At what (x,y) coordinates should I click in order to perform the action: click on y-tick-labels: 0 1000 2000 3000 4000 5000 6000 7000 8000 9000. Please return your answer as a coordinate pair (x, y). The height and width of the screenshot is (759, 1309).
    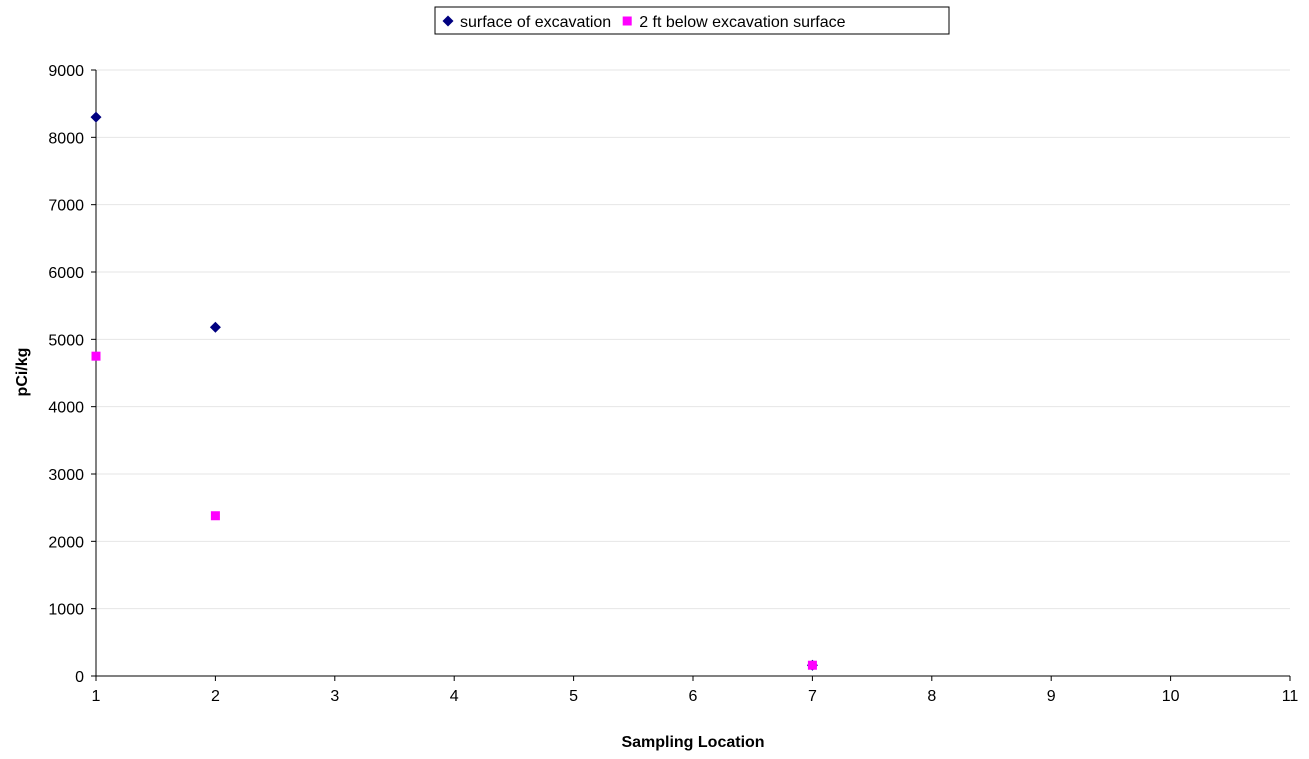
    Looking at the image, I should click on (66, 374).